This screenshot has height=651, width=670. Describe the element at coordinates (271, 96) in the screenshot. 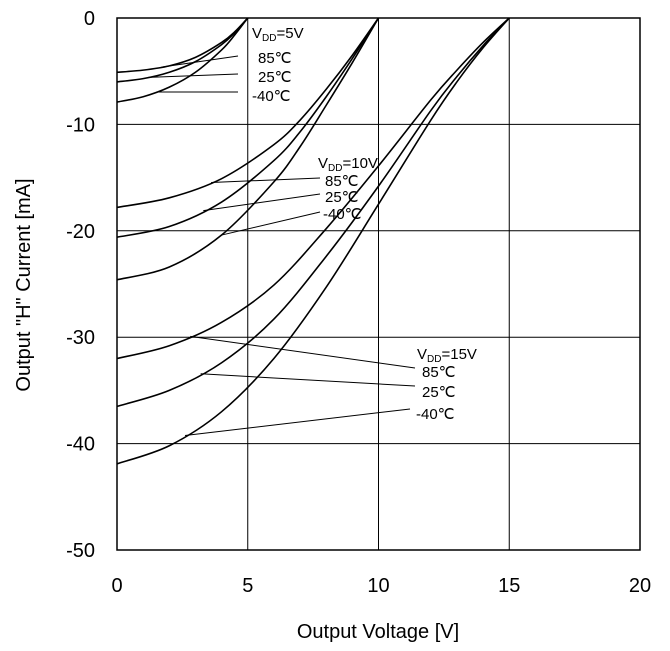

I see `temp-label-5v: -40℃` at that location.